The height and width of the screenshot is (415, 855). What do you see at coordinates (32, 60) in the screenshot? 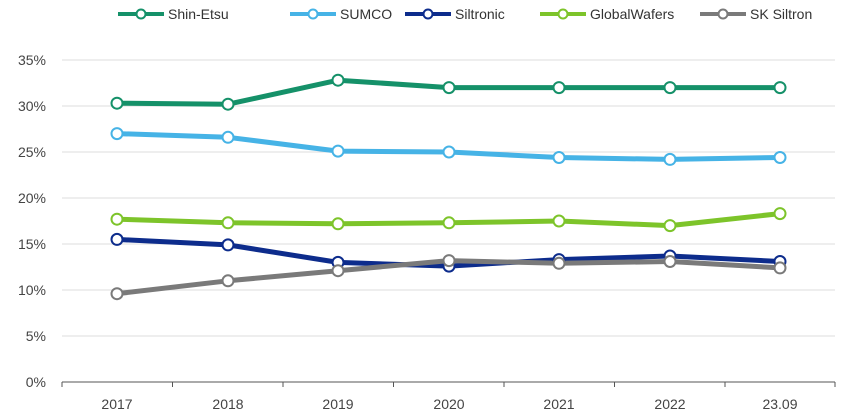
I see `y-tick-label: 35%` at bounding box center [32, 60].